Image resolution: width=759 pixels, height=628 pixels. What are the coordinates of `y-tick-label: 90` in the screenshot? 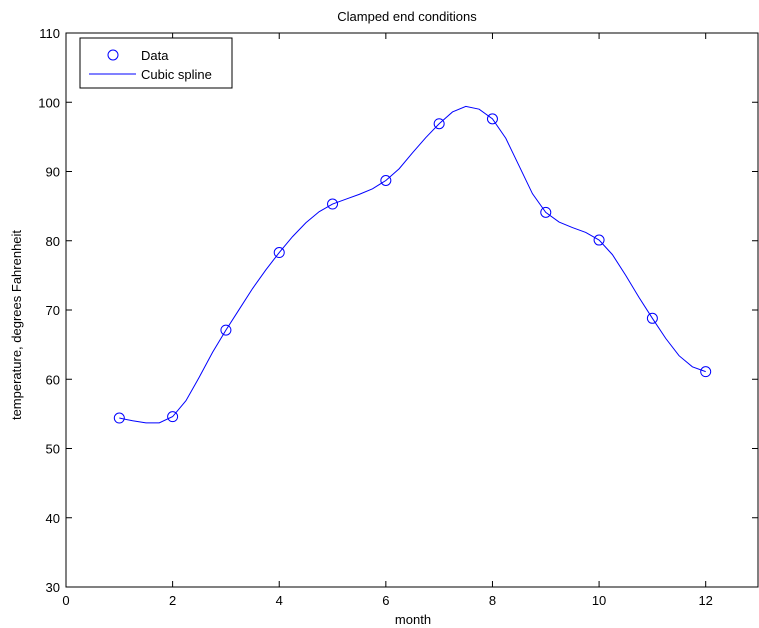 It's located at (53, 172).